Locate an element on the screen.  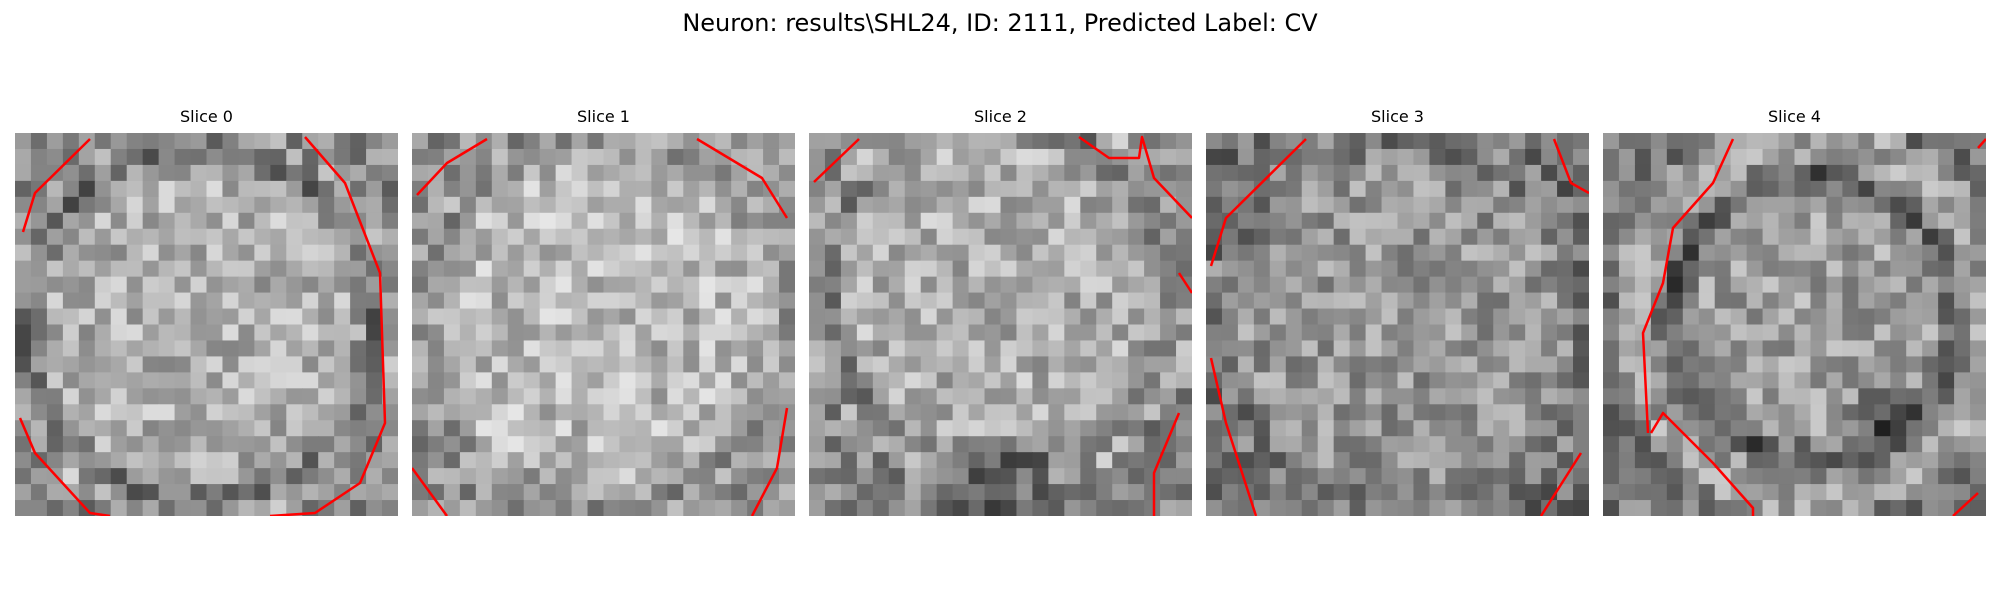
slice-panel: Slice 4 is located at coordinates (1794, 312).